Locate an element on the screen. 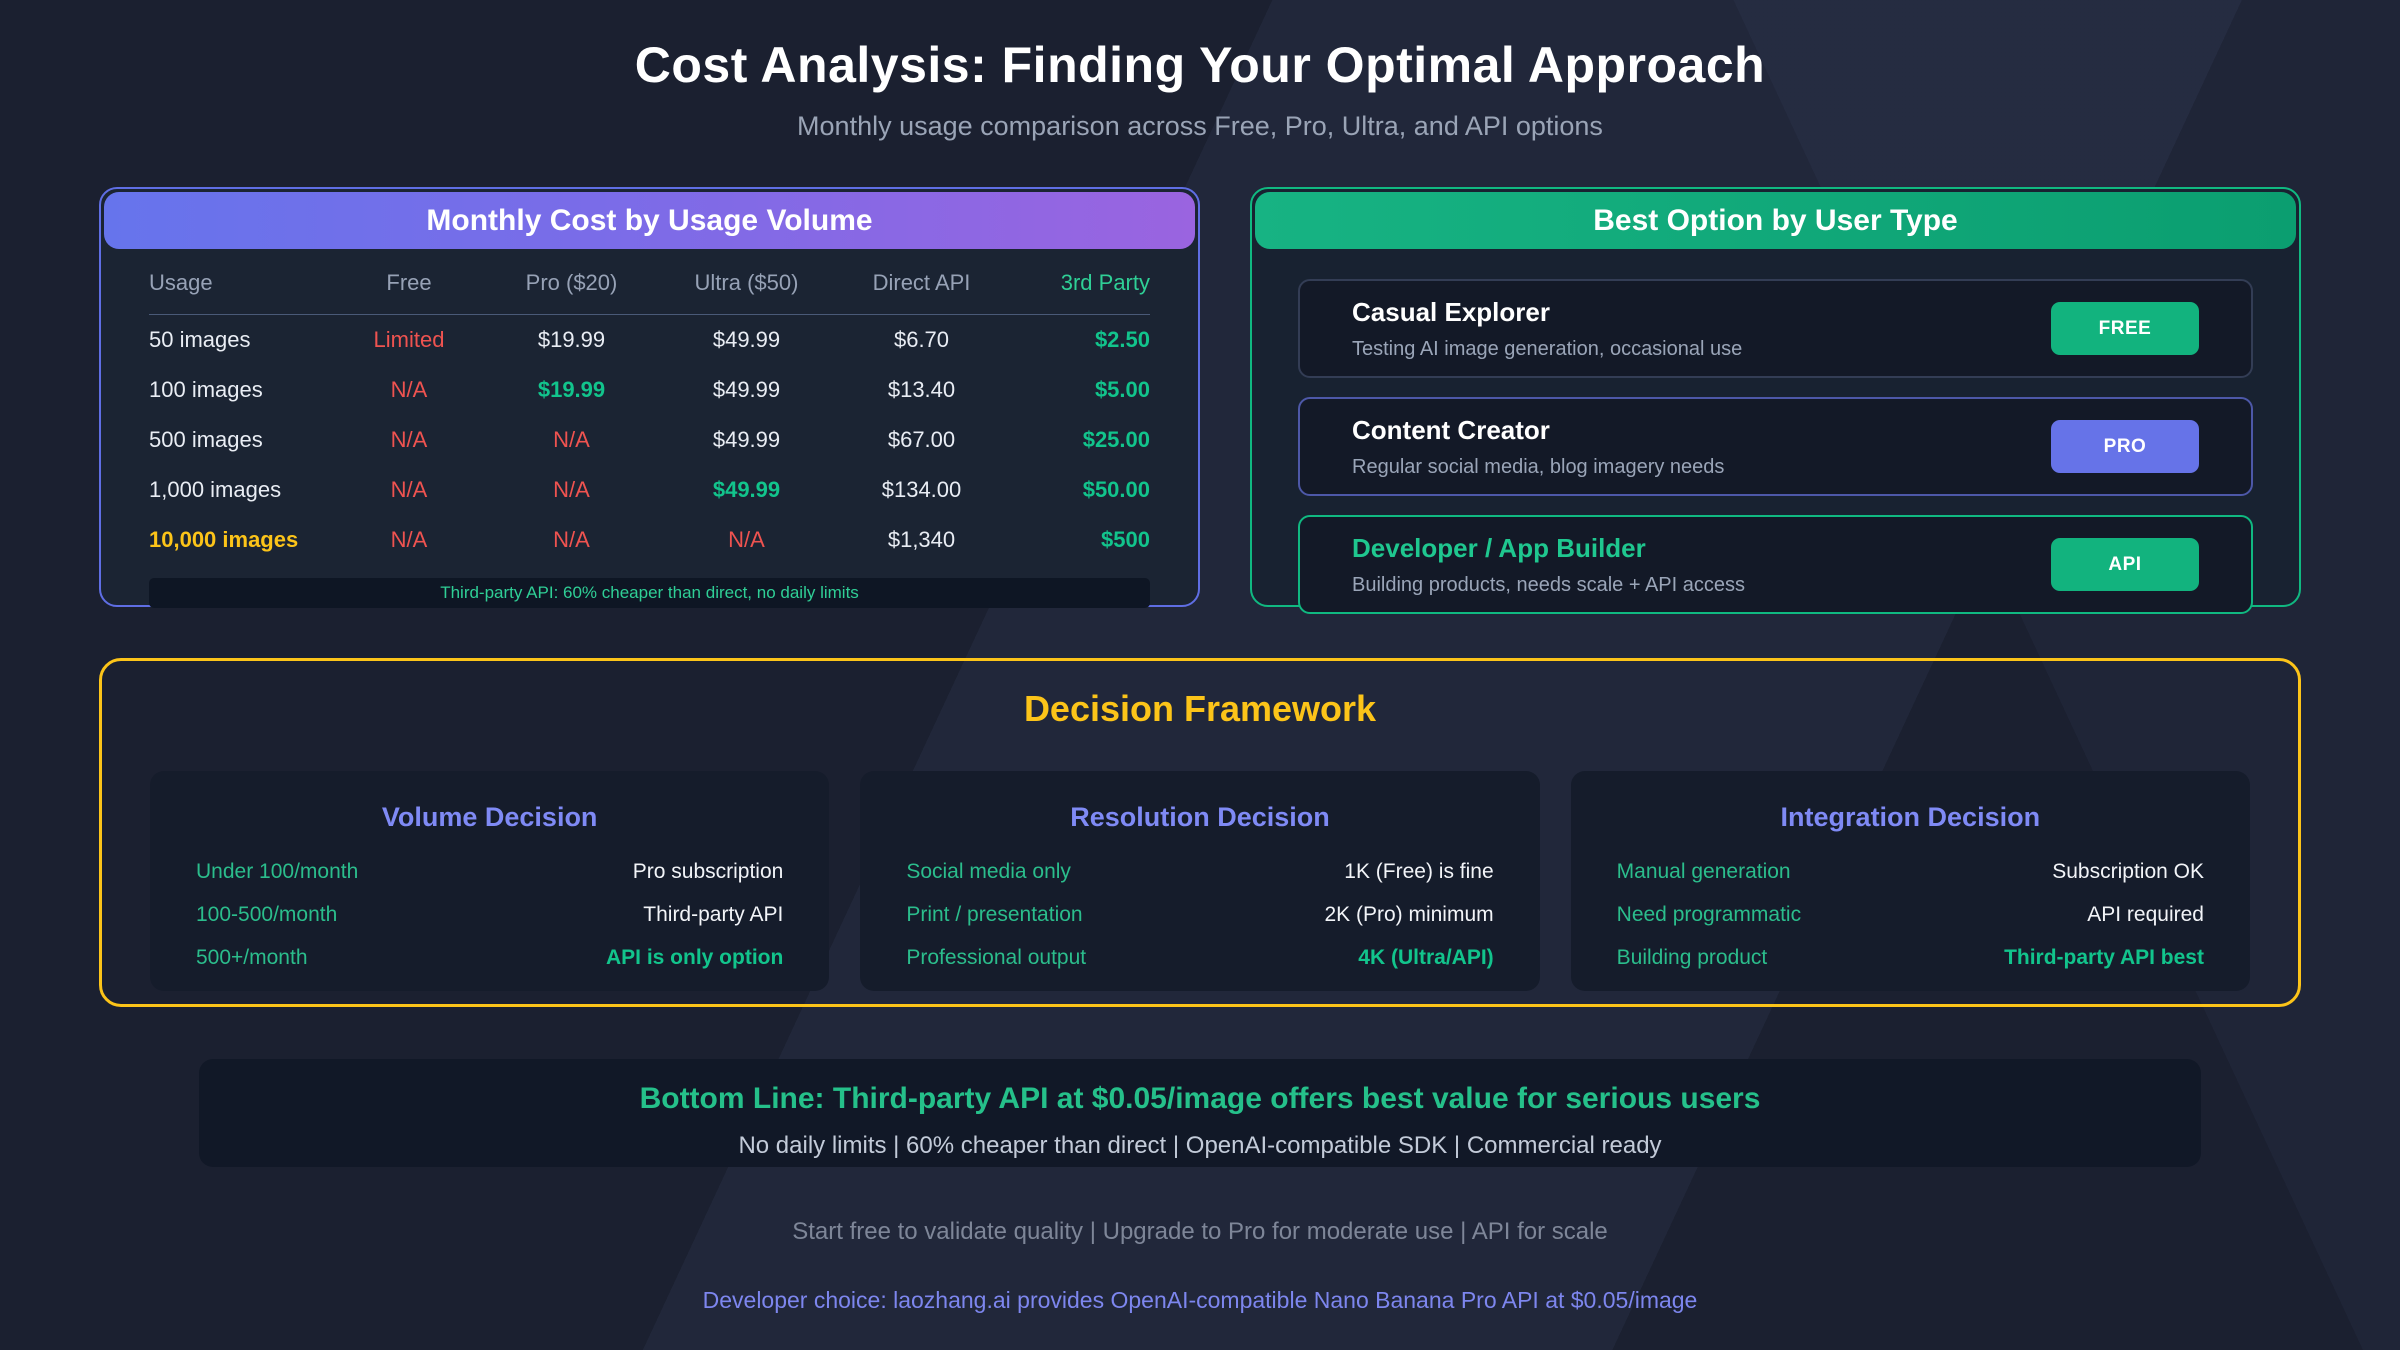 The width and height of the screenshot is (2400, 1350). third-party-cell: $5.00 is located at coordinates (1122, 389).